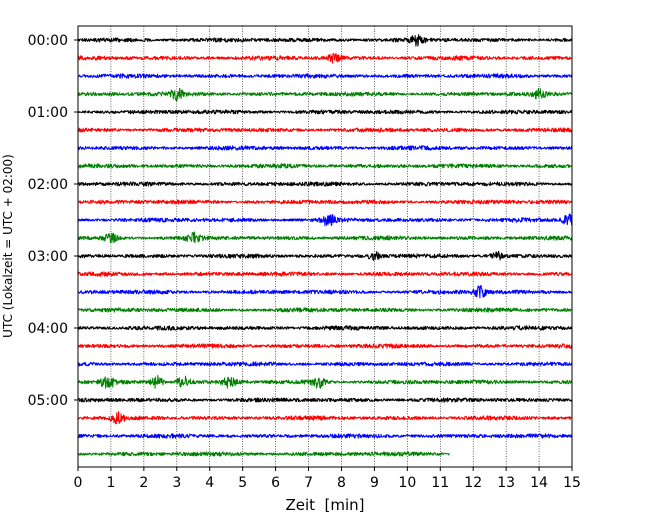 This screenshot has height=520, width=650. What do you see at coordinates (572, 483) in the screenshot?
I see `x-tick-label: 15` at bounding box center [572, 483].